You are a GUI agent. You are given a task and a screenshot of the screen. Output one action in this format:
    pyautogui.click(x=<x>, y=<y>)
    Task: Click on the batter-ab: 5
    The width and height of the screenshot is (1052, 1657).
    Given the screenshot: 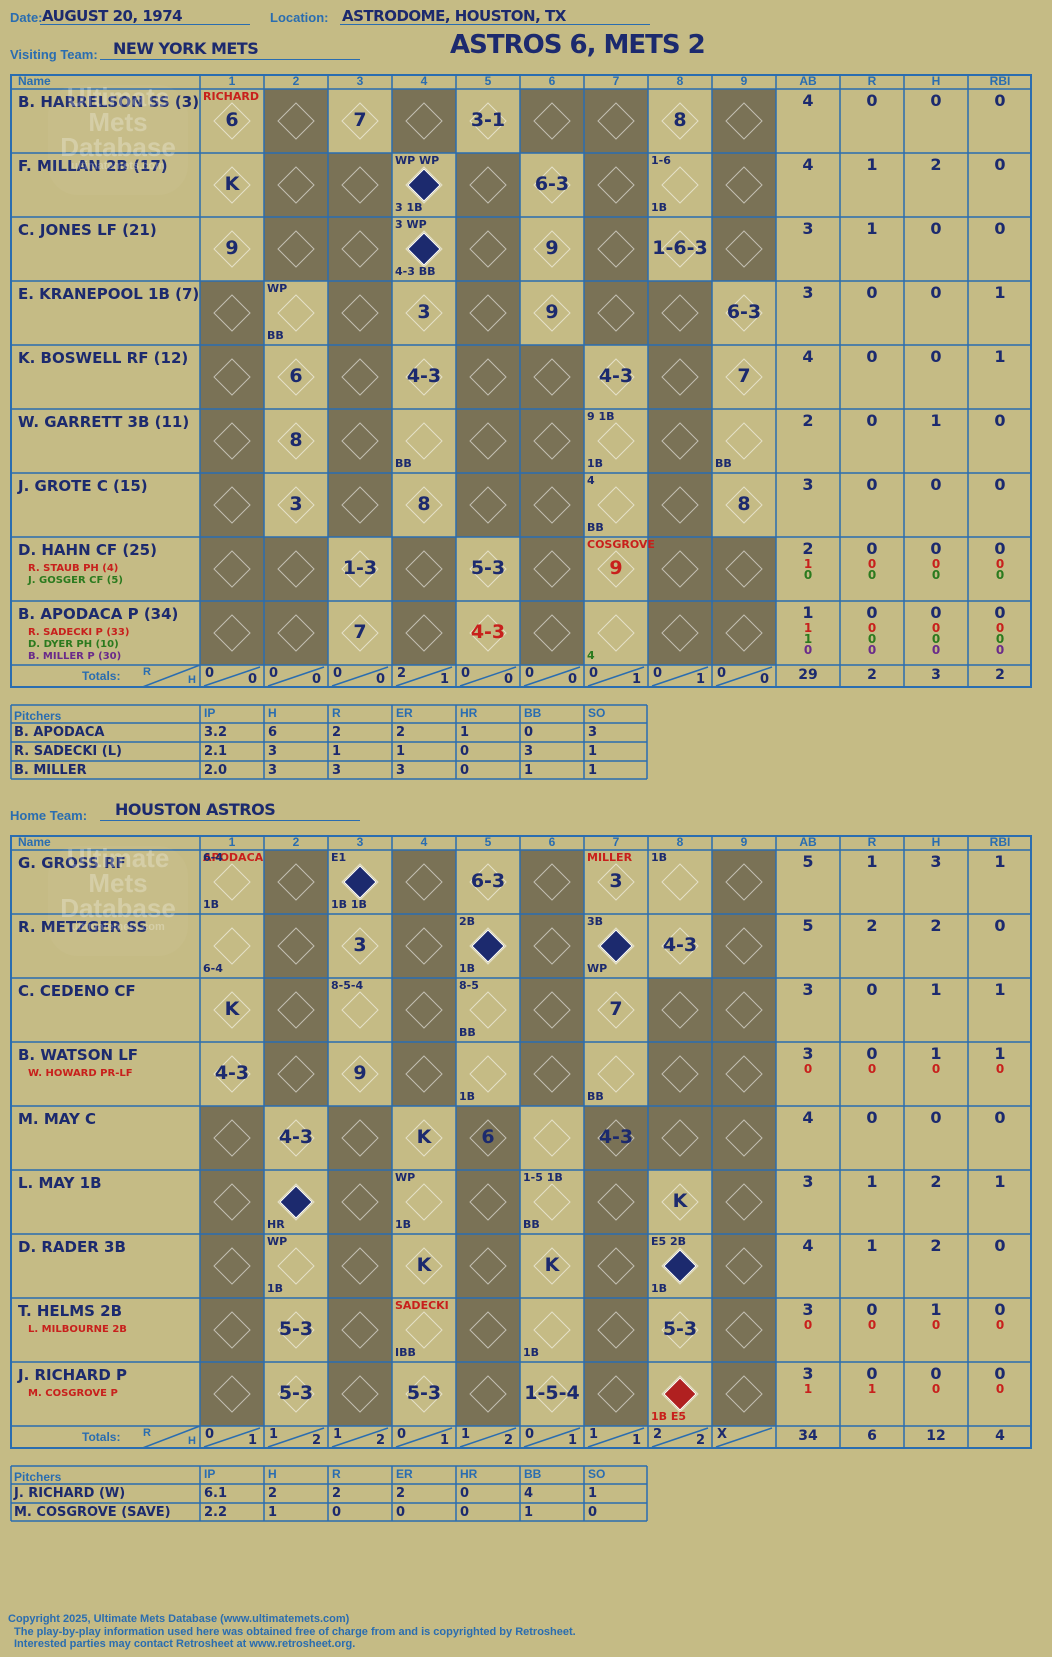 What is the action you would take?
    pyautogui.click(x=808, y=861)
    